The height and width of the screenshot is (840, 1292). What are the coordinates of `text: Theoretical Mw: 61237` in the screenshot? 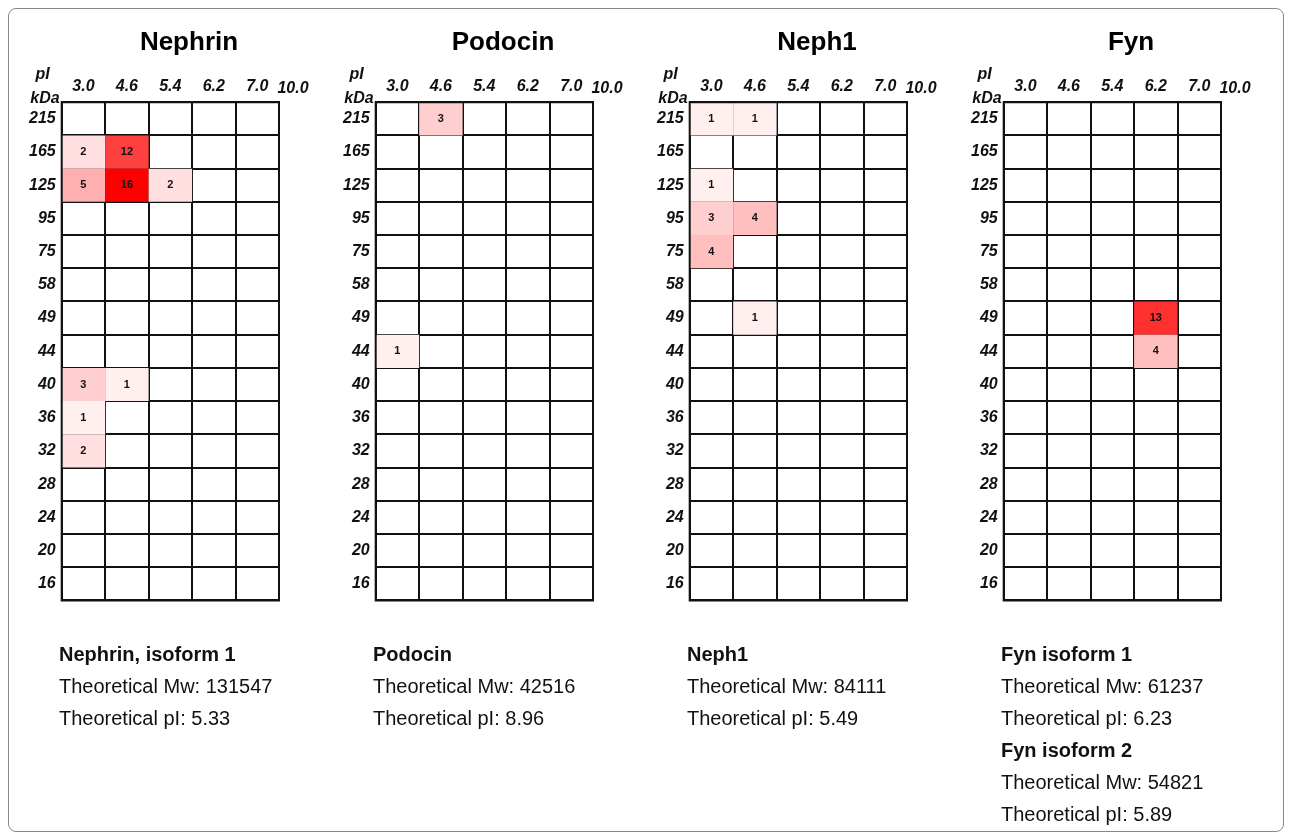 It's located at (1102, 686).